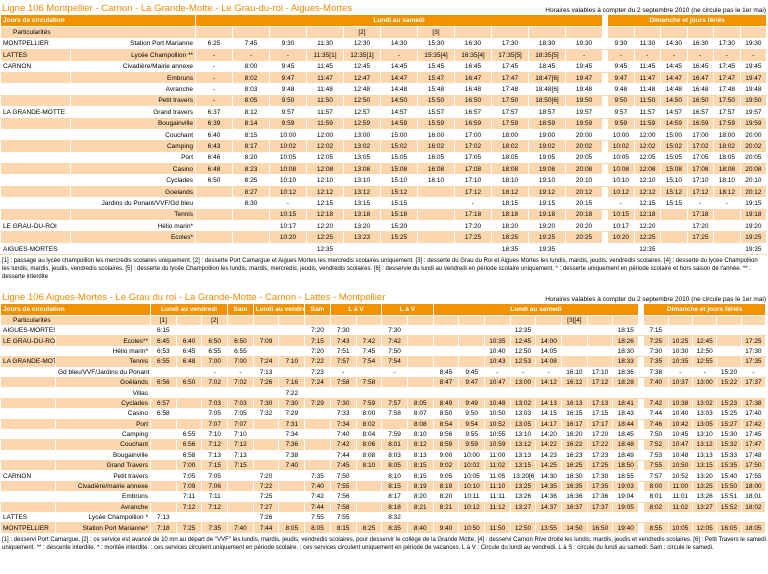 This screenshot has height=574, width=768. What do you see at coordinates (753, 66) in the screenshot?
I see `time-cell: 19:45` at bounding box center [753, 66].